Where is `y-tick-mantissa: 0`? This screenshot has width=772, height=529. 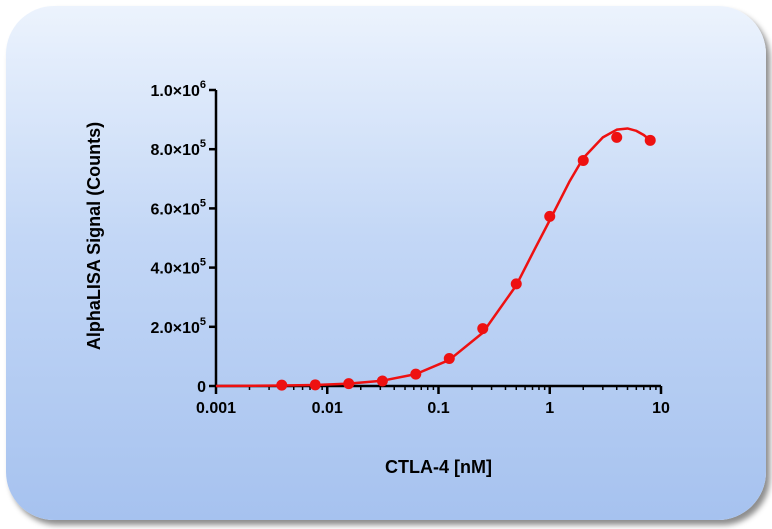 y-tick-mantissa: 0 is located at coordinates (201, 387).